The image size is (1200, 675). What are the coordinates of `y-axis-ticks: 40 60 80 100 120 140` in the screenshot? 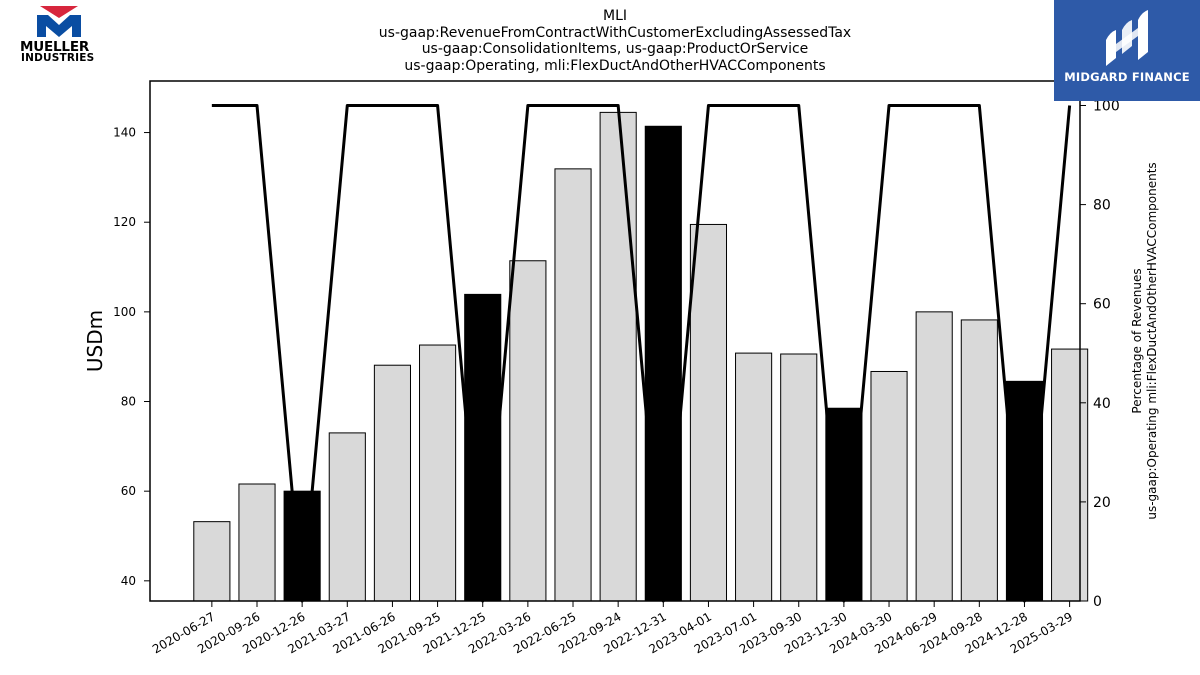 It's located at (131, 357).